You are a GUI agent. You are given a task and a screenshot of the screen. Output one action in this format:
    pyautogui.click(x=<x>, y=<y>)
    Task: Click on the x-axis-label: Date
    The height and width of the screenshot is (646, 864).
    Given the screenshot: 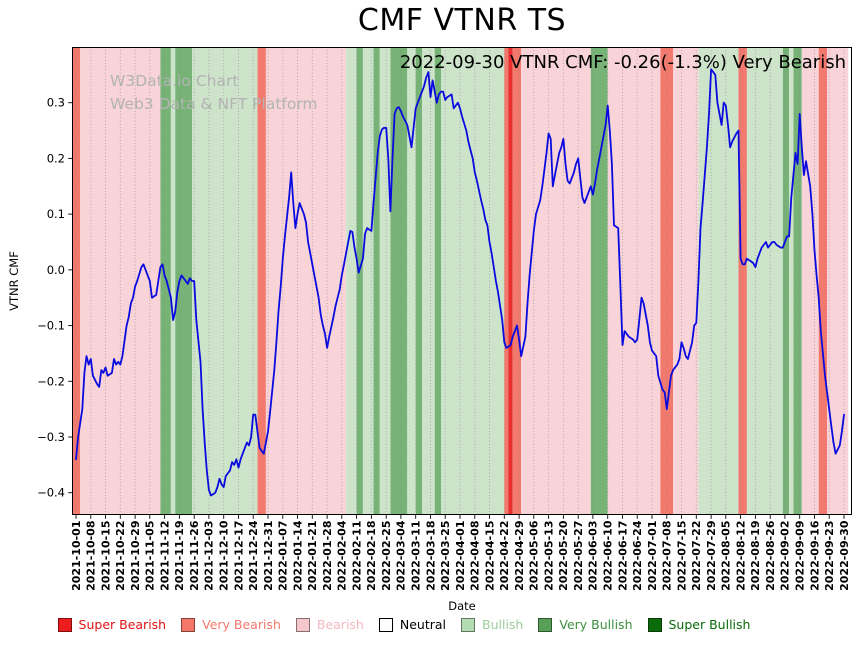 What is the action you would take?
    pyautogui.click(x=462, y=606)
    